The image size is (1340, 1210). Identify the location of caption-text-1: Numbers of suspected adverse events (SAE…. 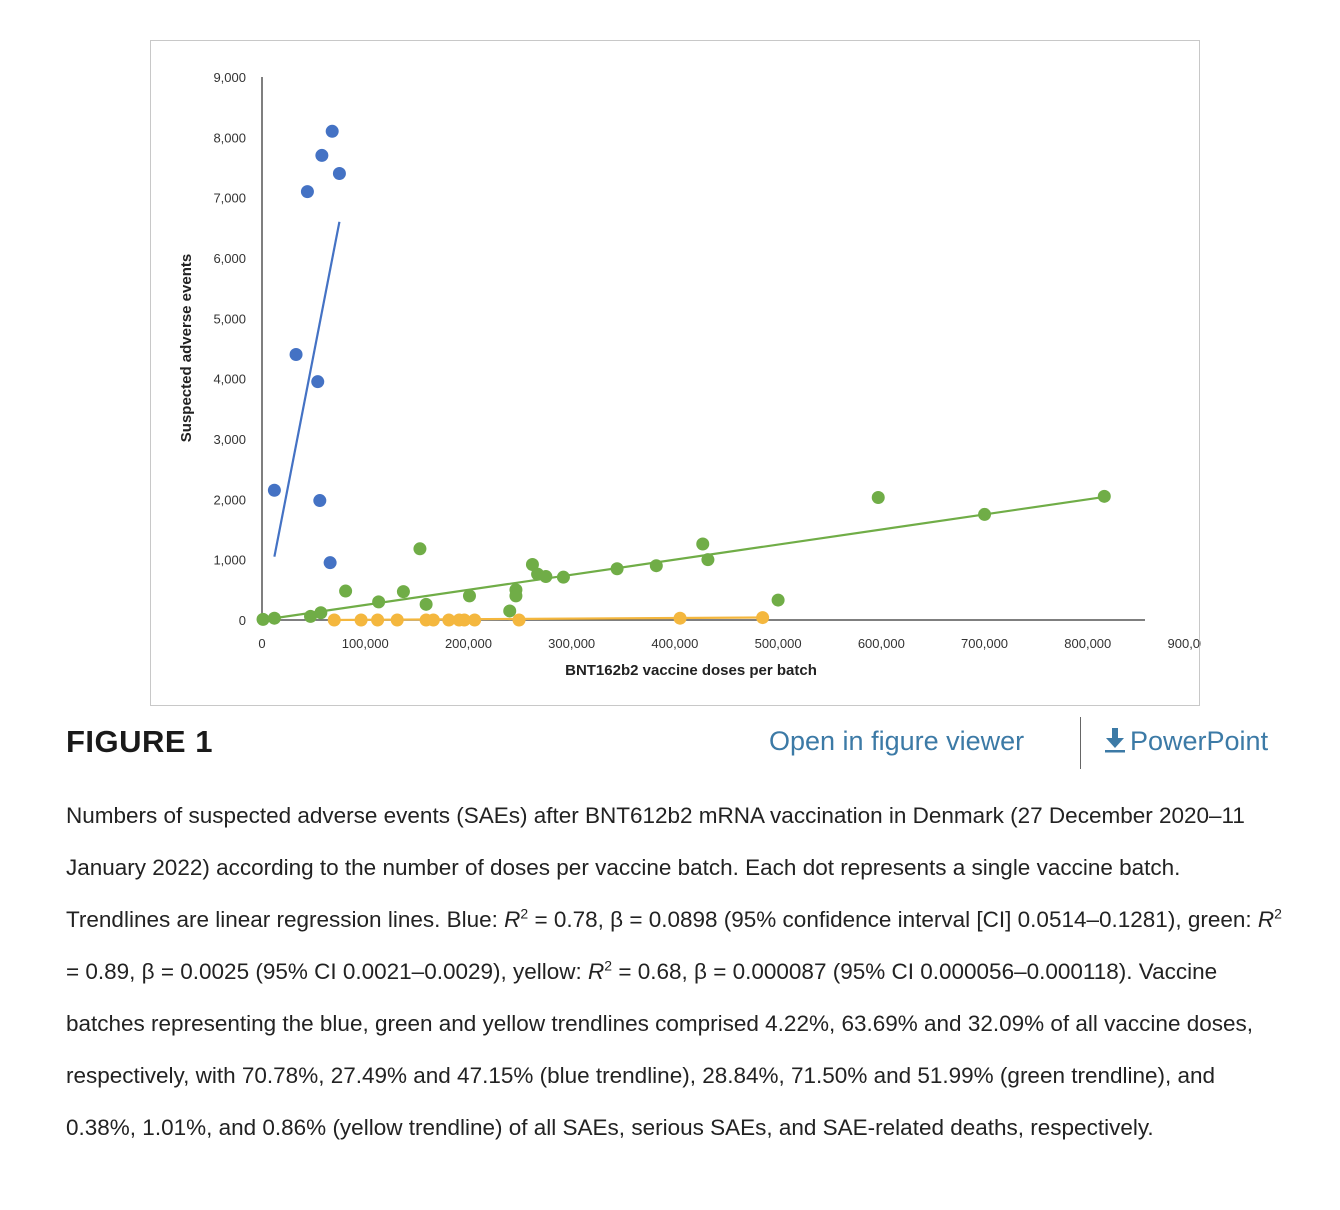
(655, 867).